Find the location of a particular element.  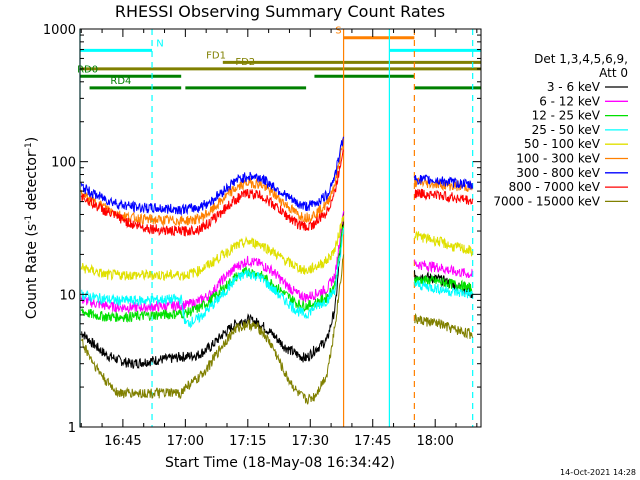

y-label-sup2: -1 is located at coordinates (29, 146).